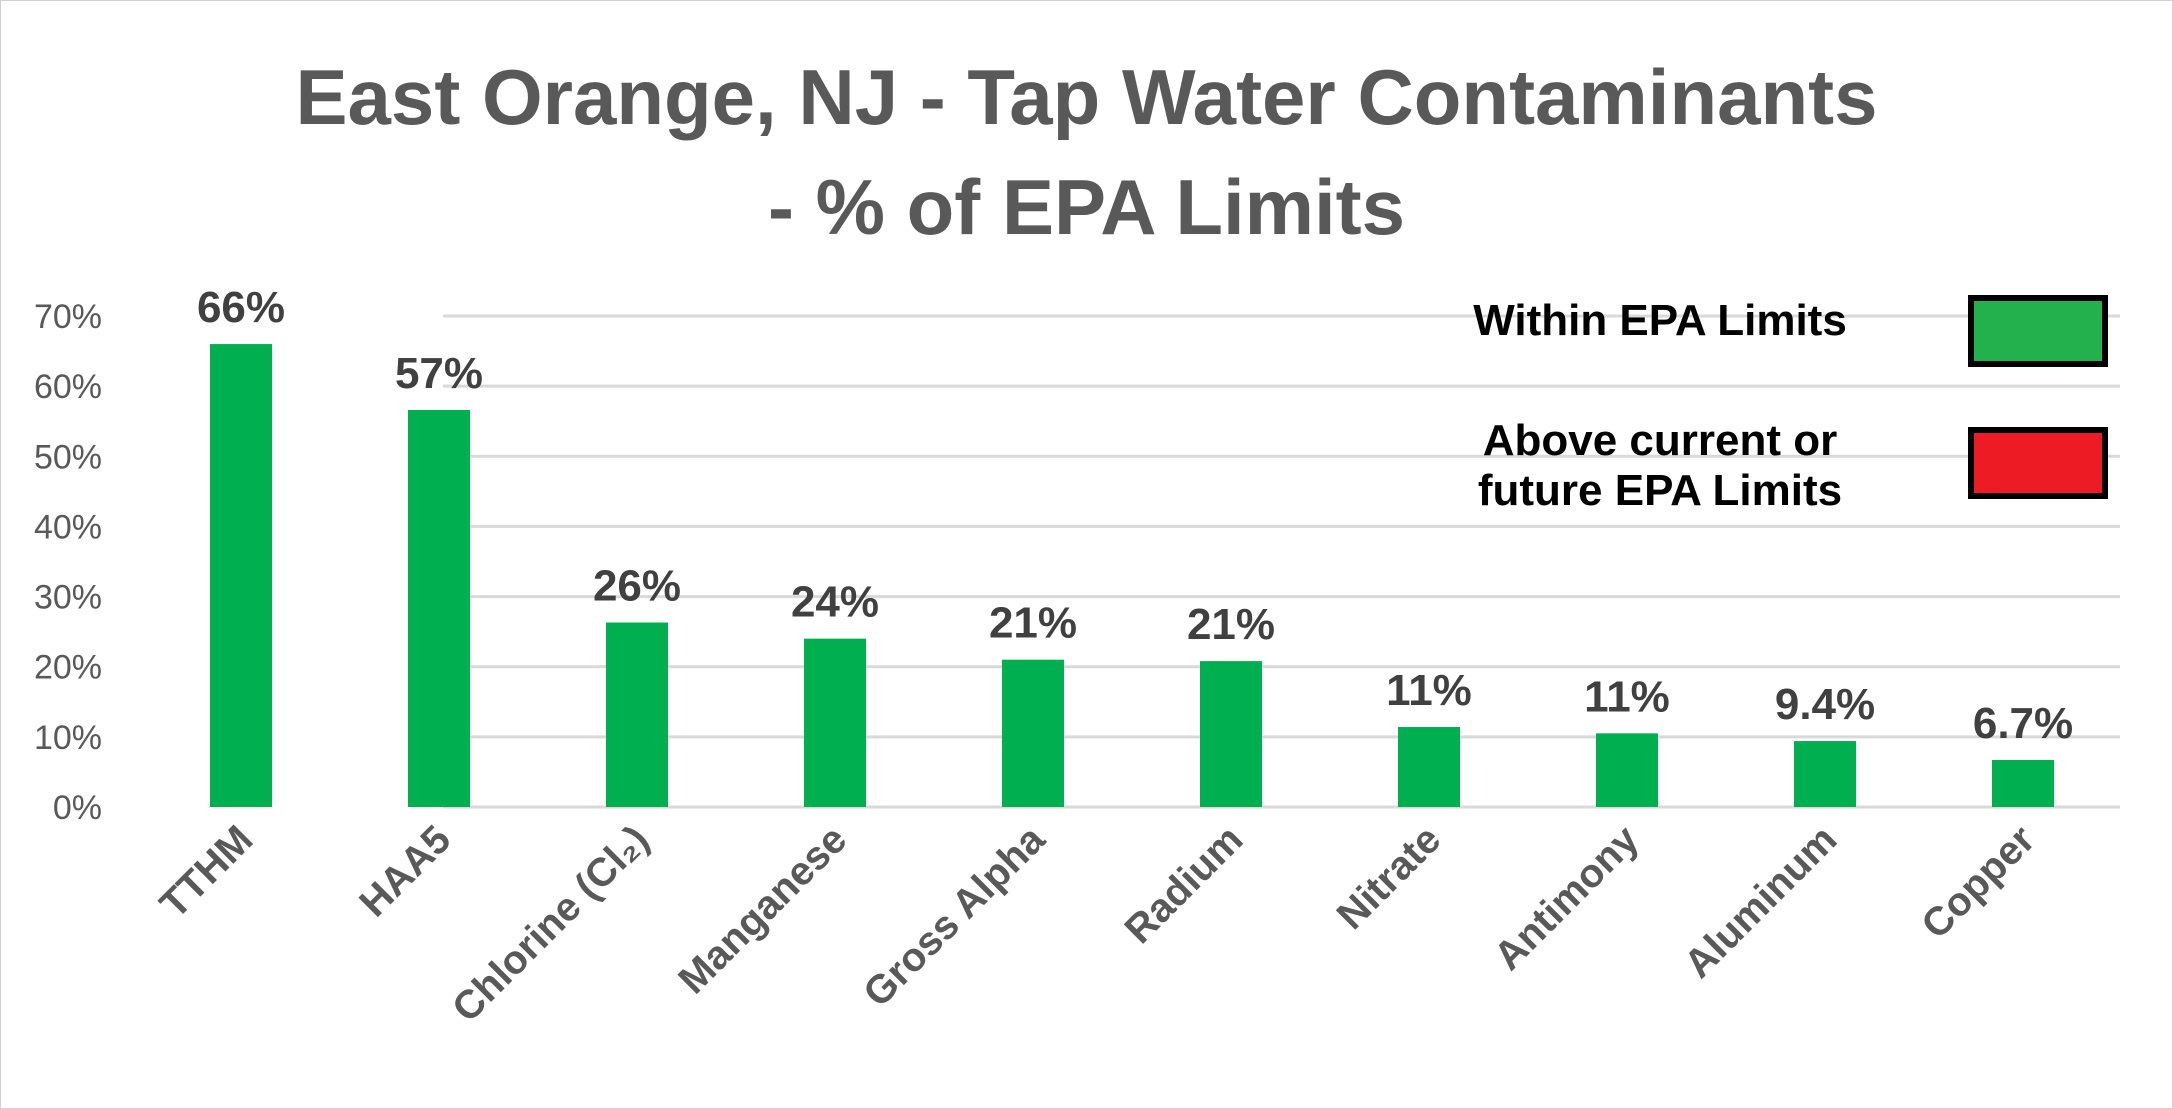 This screenshot has width=2173, height=1109. What do you see at coordinates (207, 872) in the screenshot?
I see `x-tick-label: TTHM` at bounding box center [207, 872].